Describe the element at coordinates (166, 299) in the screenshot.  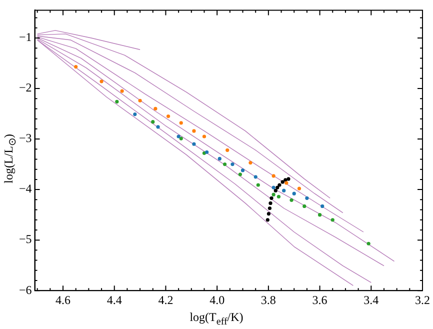
I see `x-tick-label: 4.2` at that location.